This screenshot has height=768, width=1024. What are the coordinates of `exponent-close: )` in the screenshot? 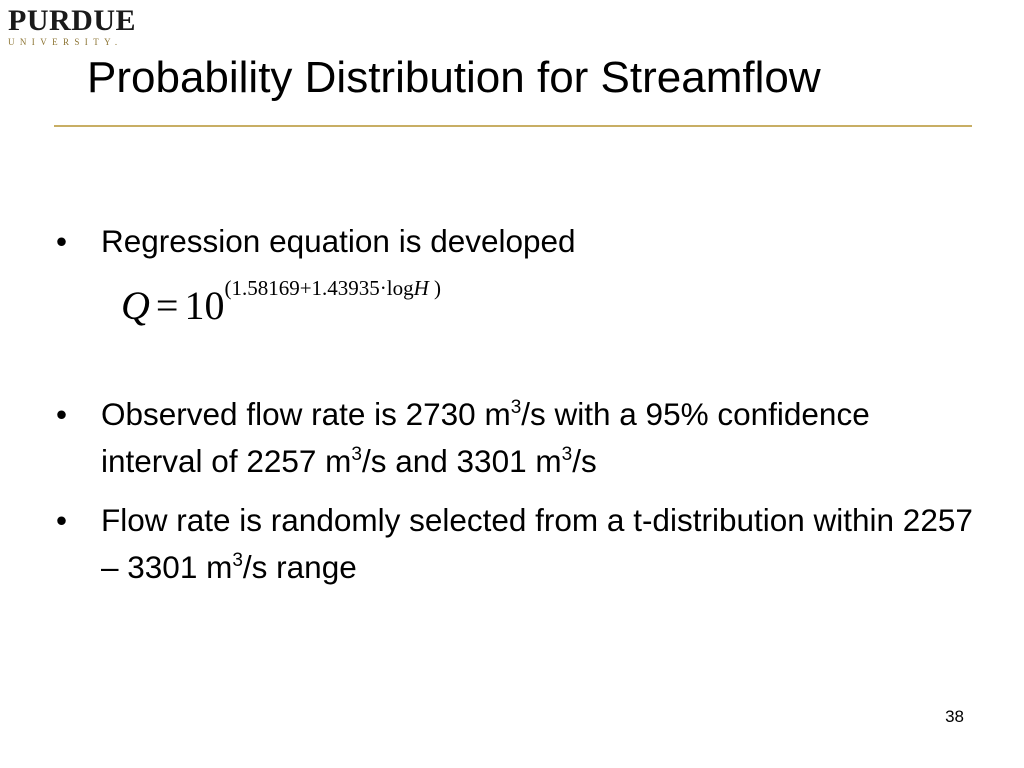 It's located at (435, 288).